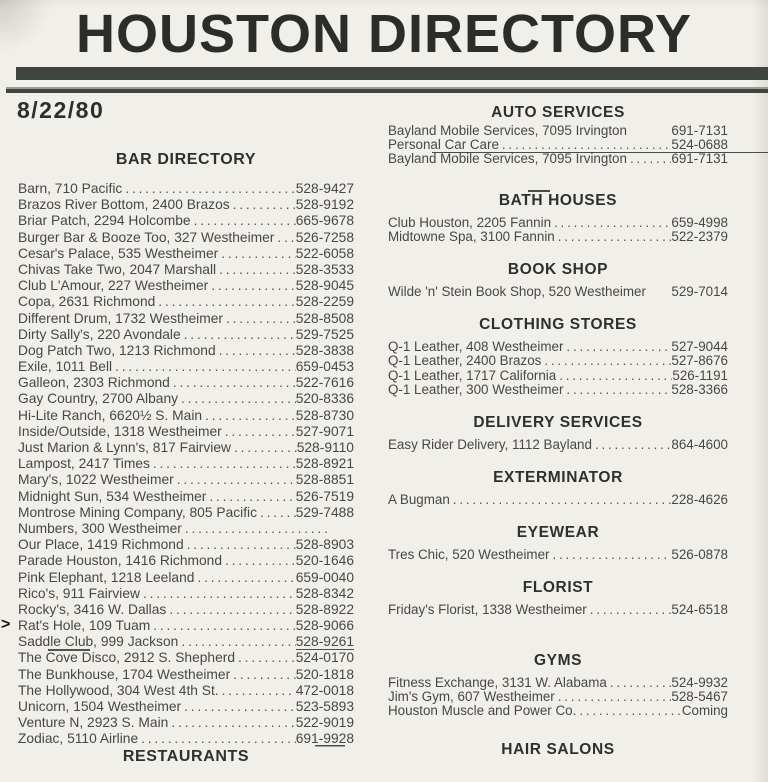  I want to click on entry-name: Easy Rider Delivery, 1112 Bayland, so click(490, 444).